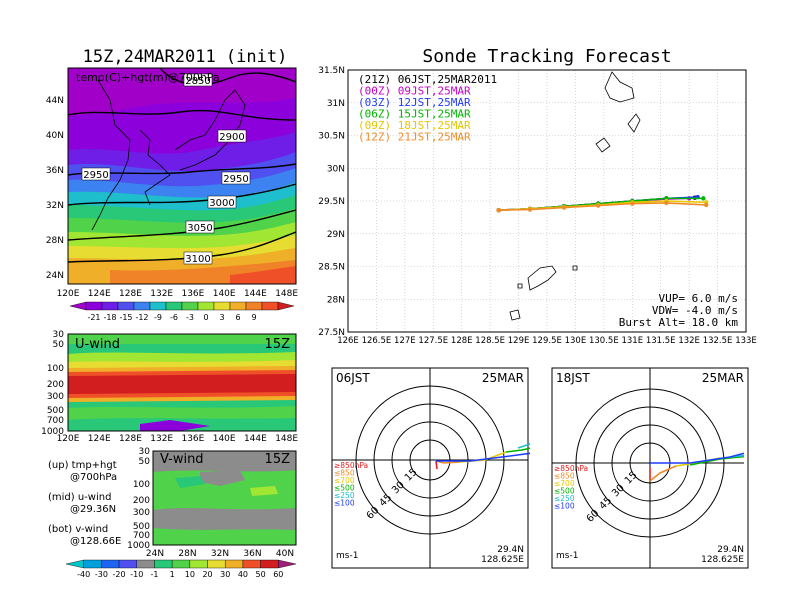 This screenshot has width=792, height=612. Describe the element at coordinates (52, 432) in the screenshot. I see `u-y-label: 1000` at that location.